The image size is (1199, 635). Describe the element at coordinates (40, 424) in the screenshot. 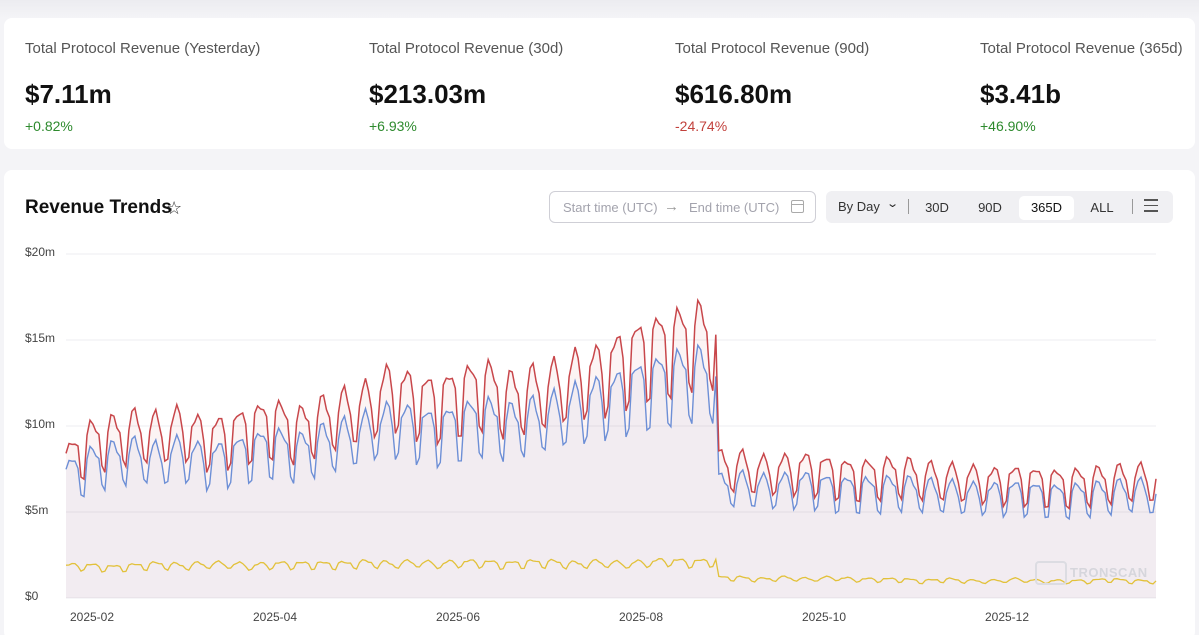

I see `y-tick-label: $10m` at that location.